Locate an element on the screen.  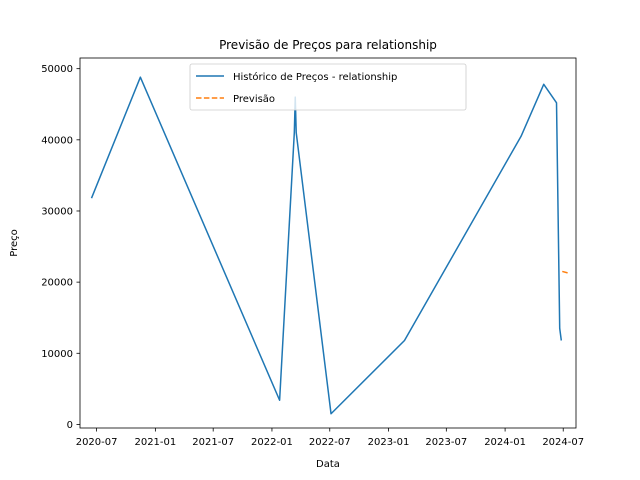
chart-title: Previsão de Preços para relationship is located at coordinates (328, 45).